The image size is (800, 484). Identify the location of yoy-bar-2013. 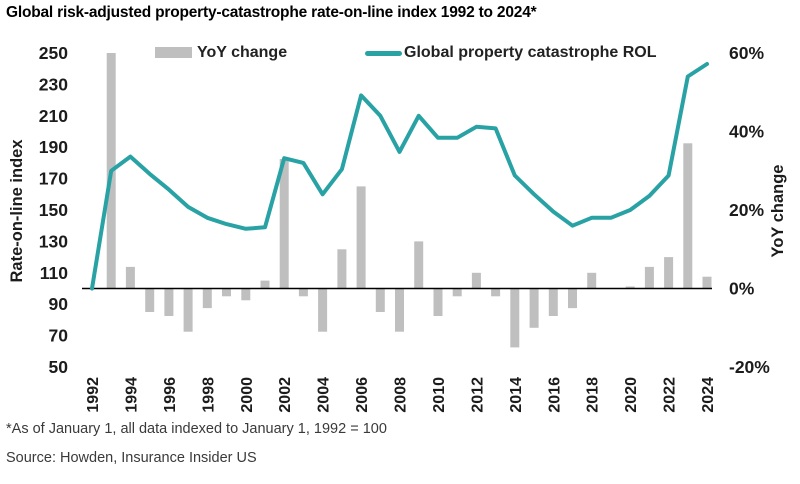
(496, 292).